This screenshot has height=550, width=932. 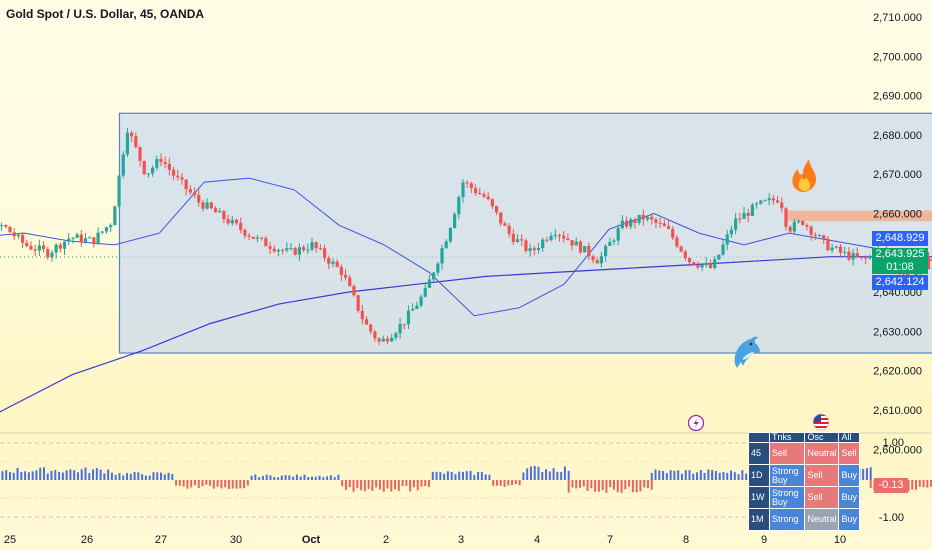 I want to click on x-tick-label: 7, so click(x=610, y=540).